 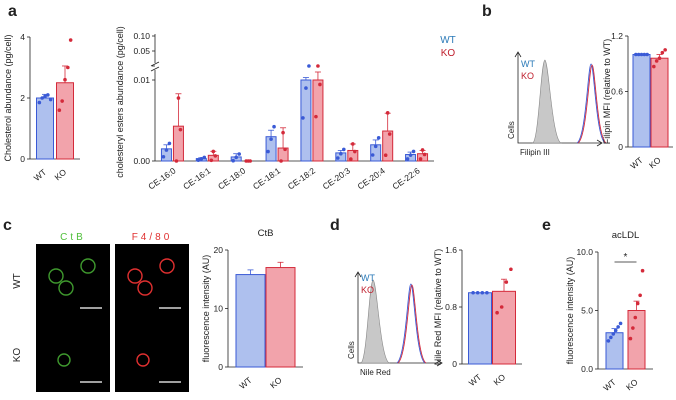 I want to click on legend-wt: WT, so click(x=448, y=40).